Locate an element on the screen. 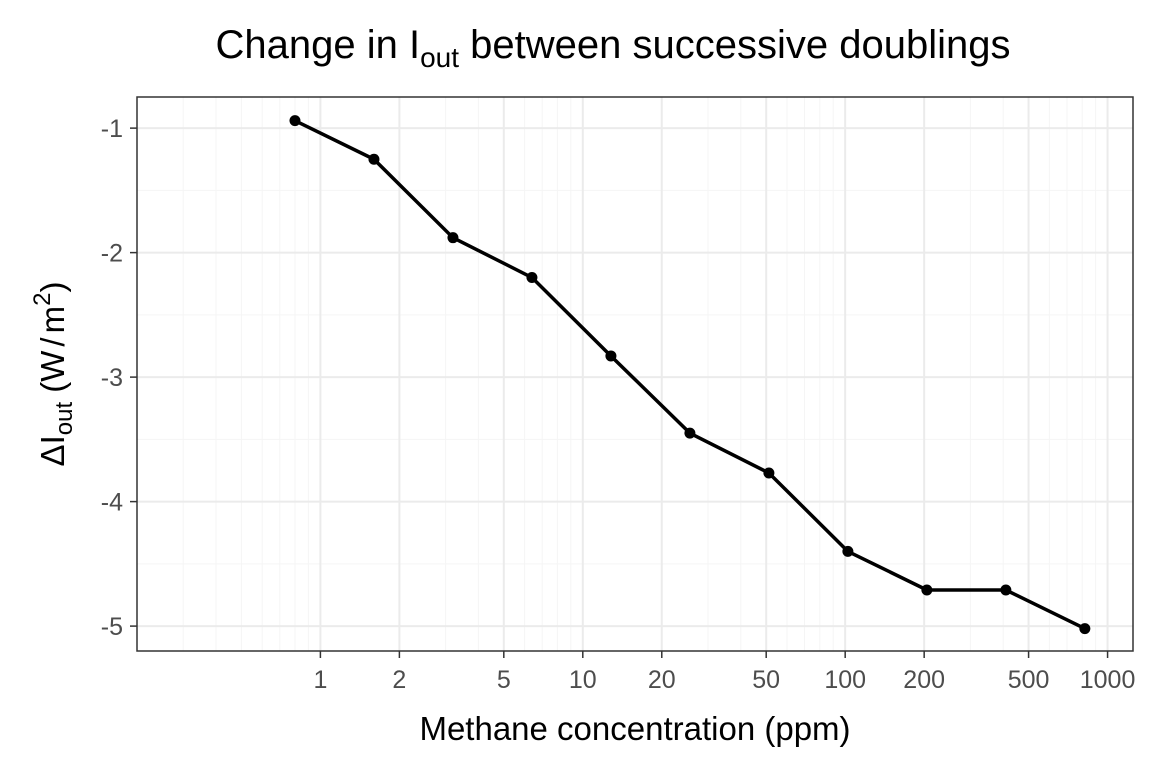  x-tick-label: 50 is located at coordinates (766, 680).